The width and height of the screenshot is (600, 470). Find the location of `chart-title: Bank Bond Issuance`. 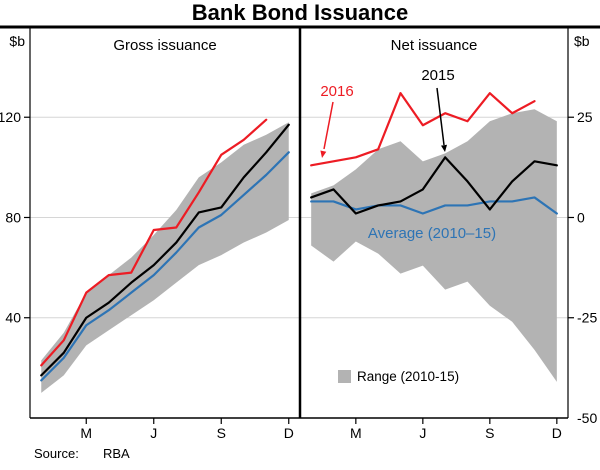

chart-title: Bank Bond Issuance is located at coordinates (300, 12).